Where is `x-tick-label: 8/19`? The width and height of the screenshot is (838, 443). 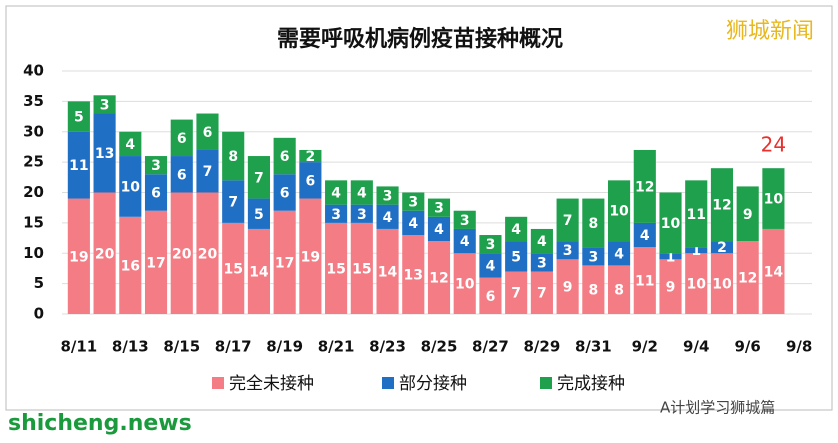 x-tick-label: 8/19 is located at coordinates (284, 347).